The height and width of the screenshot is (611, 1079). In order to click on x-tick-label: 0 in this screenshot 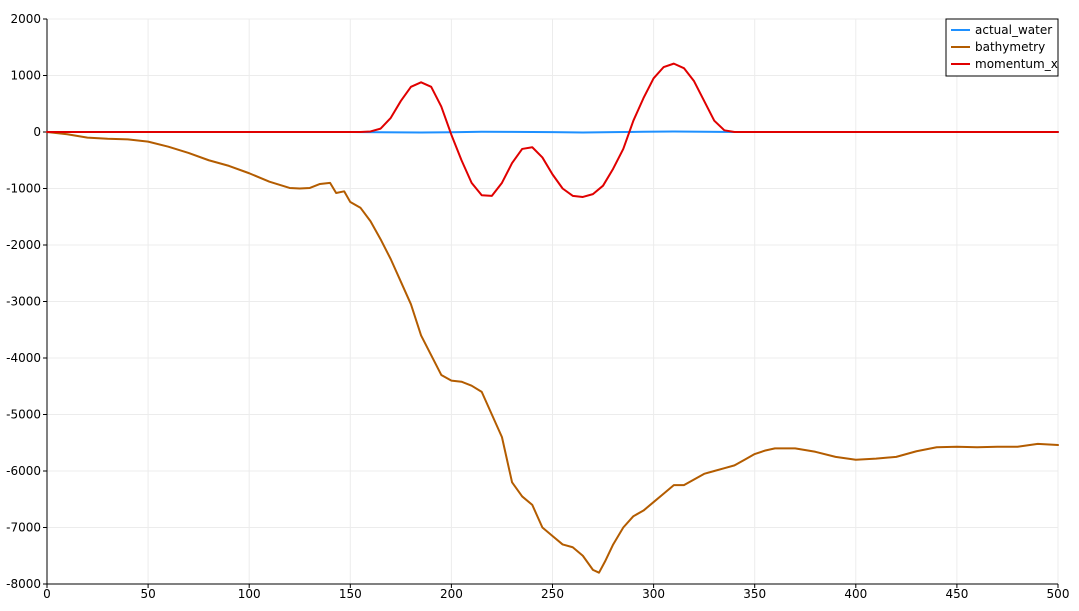, I will do `click(47, 594)`.